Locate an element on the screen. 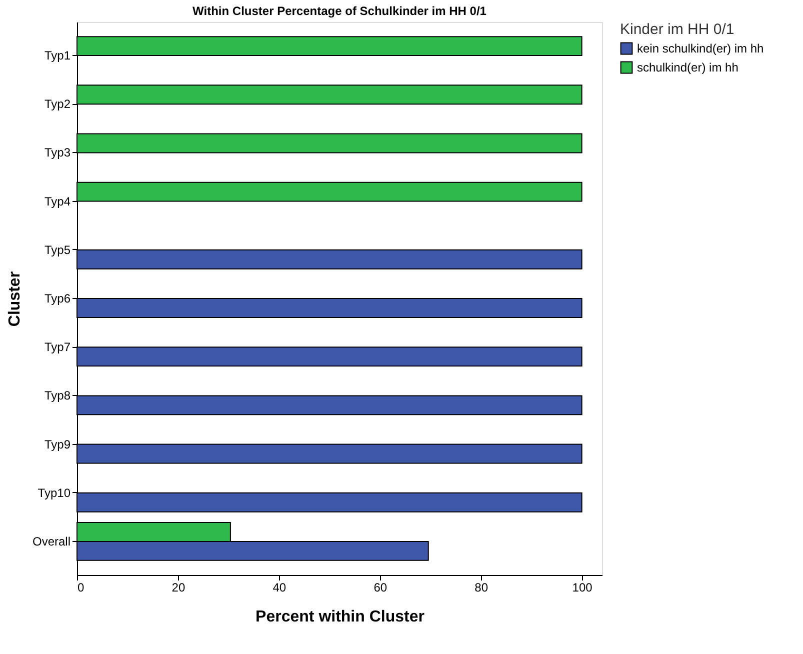 The height and width of the screenshot is (654, 803). y-tick-label: Typ7 is located at coordinates (57, 347).